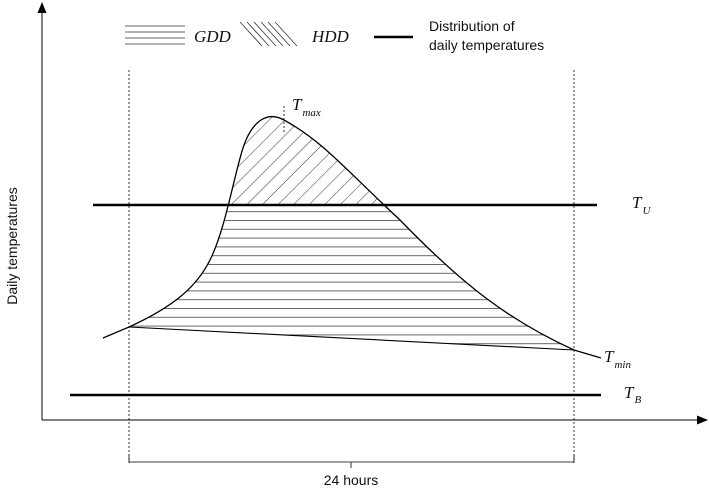  I want to click on t-max-label: Tmax, so click(306, 107).